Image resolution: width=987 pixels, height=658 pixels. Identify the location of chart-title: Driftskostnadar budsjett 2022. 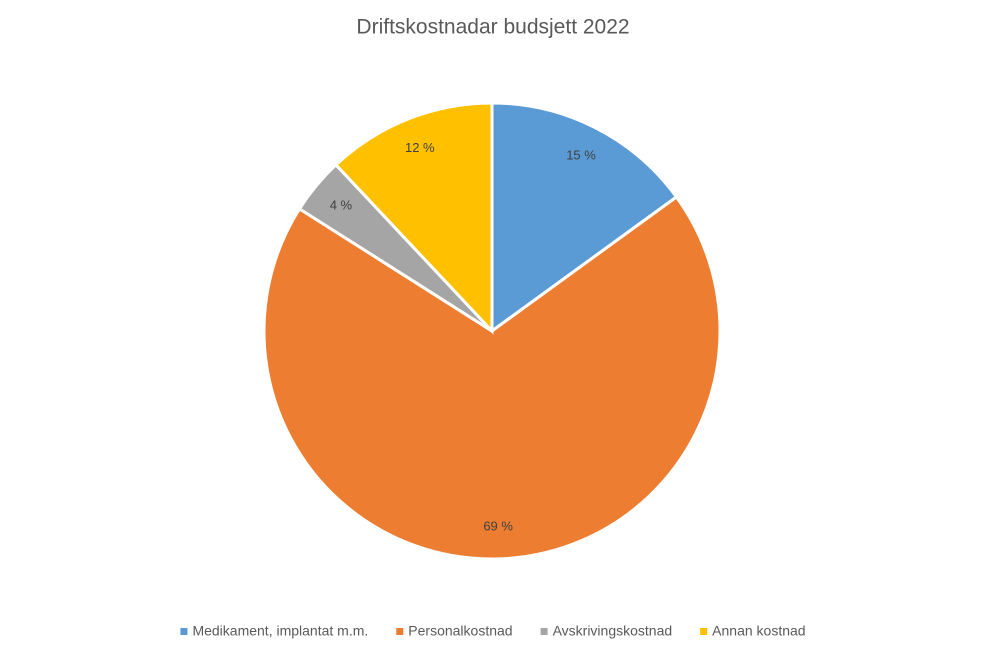
(492, 27).